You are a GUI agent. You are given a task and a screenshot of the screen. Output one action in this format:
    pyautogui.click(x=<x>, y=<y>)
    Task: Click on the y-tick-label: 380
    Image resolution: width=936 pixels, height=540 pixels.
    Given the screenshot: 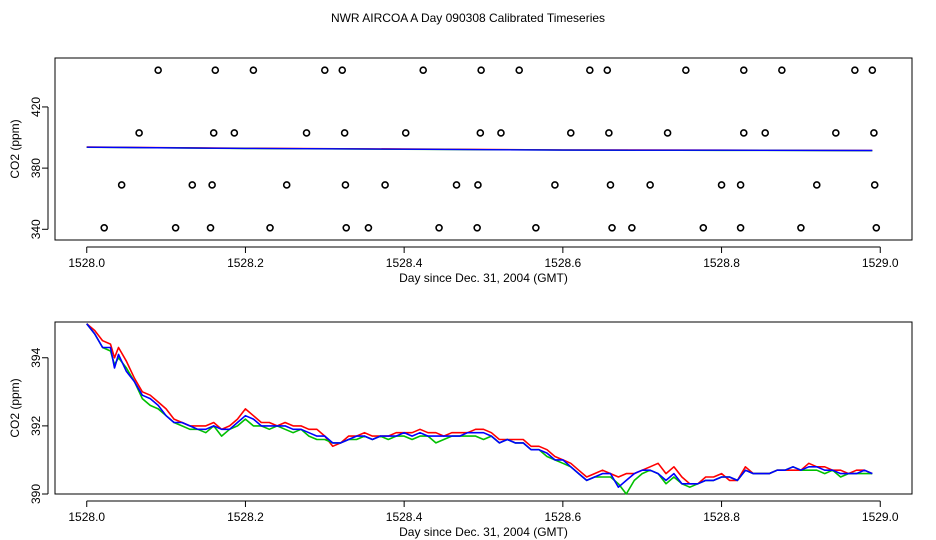 What is the action you would take?
    pyautogui.click(x=36, y=168)
    